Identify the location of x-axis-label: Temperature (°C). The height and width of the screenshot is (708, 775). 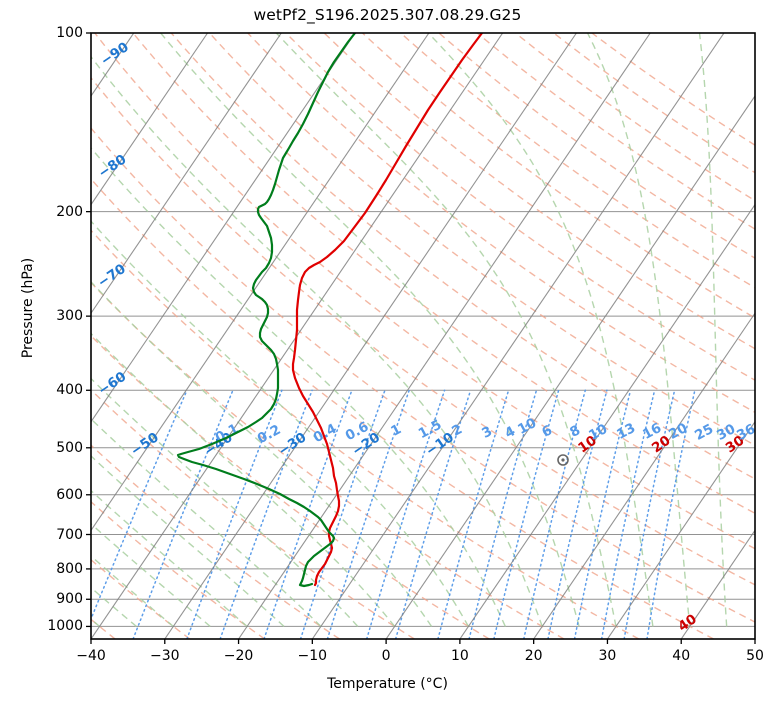
(387, 684).